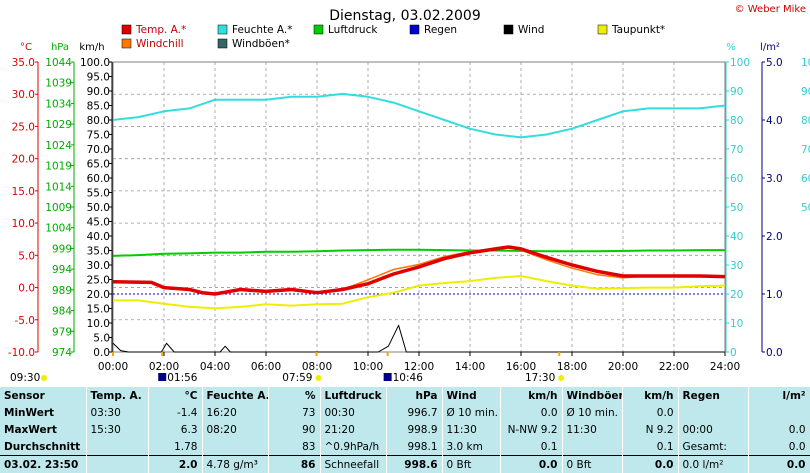 The image size is (810, 473). Describe the element at coordinates (98, 165) in the screenshot. I see `wind-axis-tick-label: 65.0` at that location.